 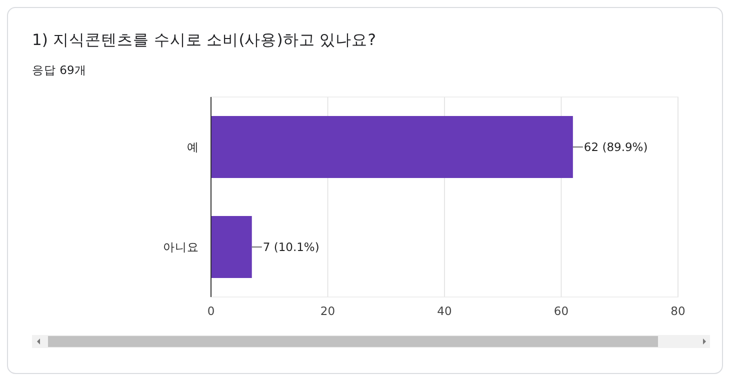 I want to click on x-tick-label: 60, so click(x=561, y=311).